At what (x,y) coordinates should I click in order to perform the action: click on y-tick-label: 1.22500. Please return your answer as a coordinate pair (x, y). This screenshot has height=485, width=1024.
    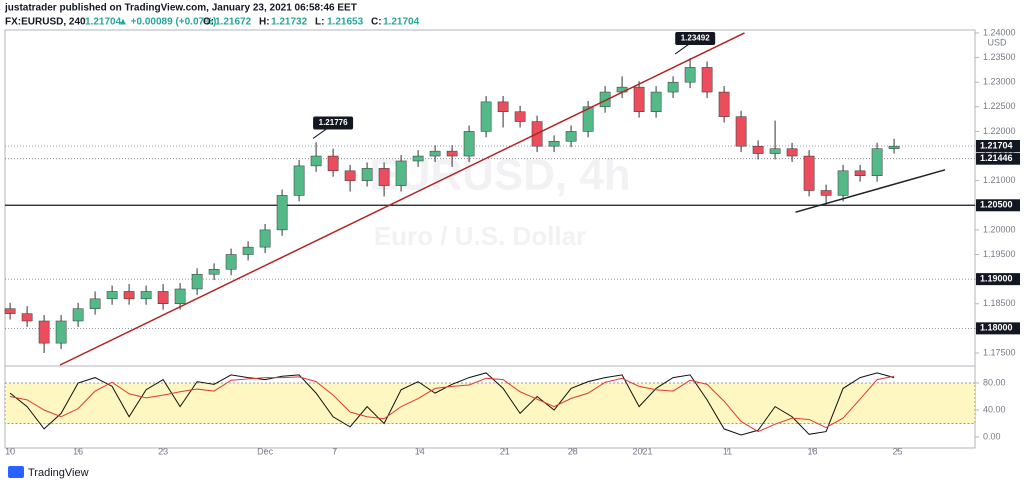
    Looking at the image, I should click on (999, 106).